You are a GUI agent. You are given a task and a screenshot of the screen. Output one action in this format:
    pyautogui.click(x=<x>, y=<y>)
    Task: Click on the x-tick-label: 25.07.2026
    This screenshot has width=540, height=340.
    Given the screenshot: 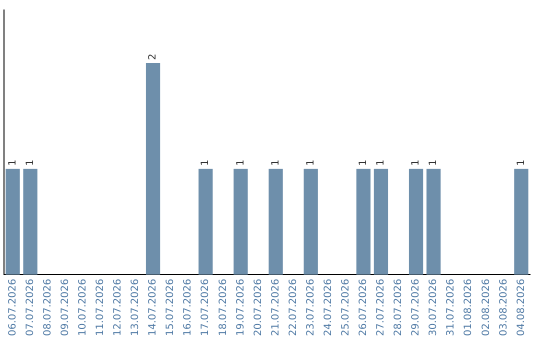 What is the action you would take?
    pyautogui.click(x=346, y=307)
    